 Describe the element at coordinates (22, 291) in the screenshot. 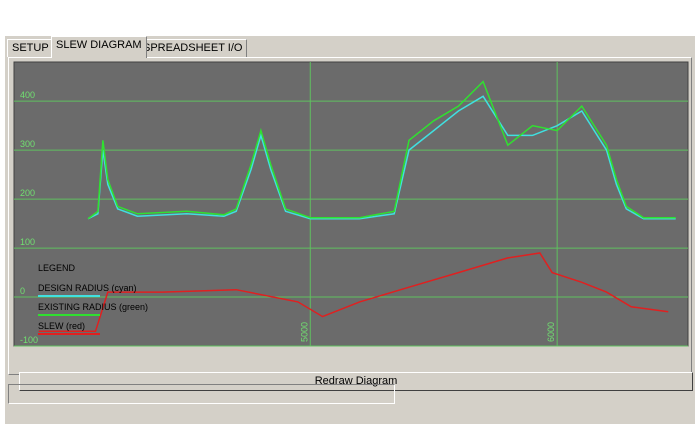

I see `y-tick-label: 0` at that location.